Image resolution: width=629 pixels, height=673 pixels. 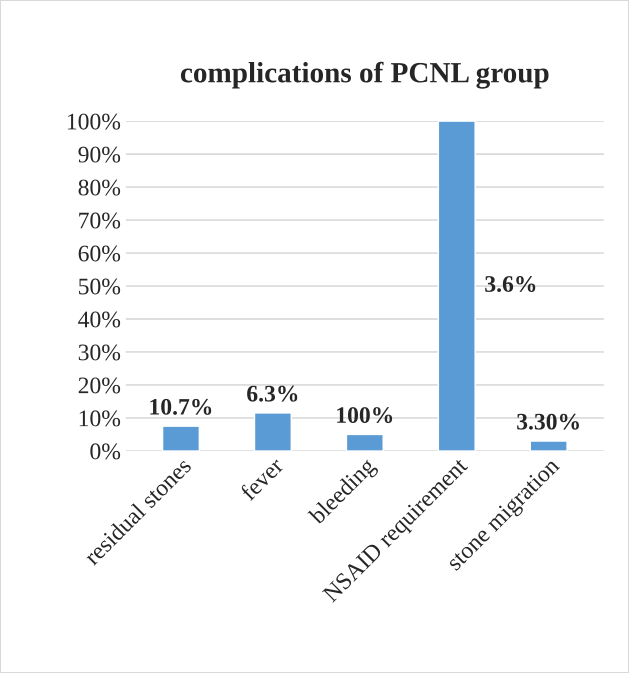 I want to click on annotation: 3.6%, so click(x=510, y=284).